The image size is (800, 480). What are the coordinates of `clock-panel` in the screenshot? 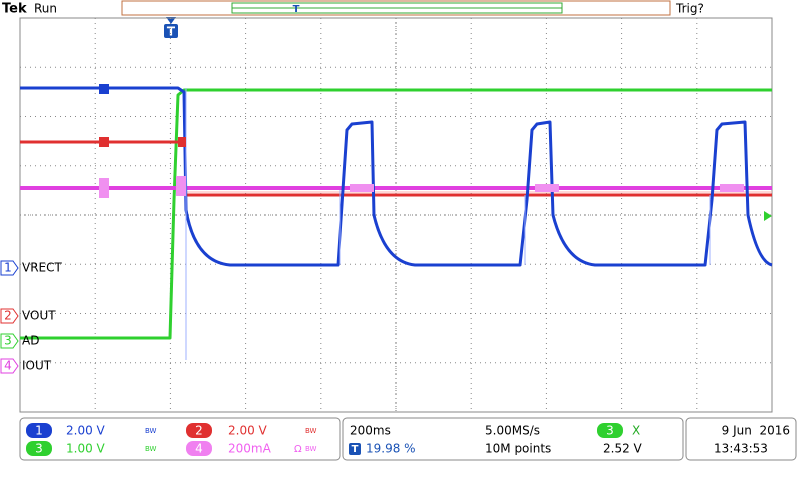 It's located at (741, 439).